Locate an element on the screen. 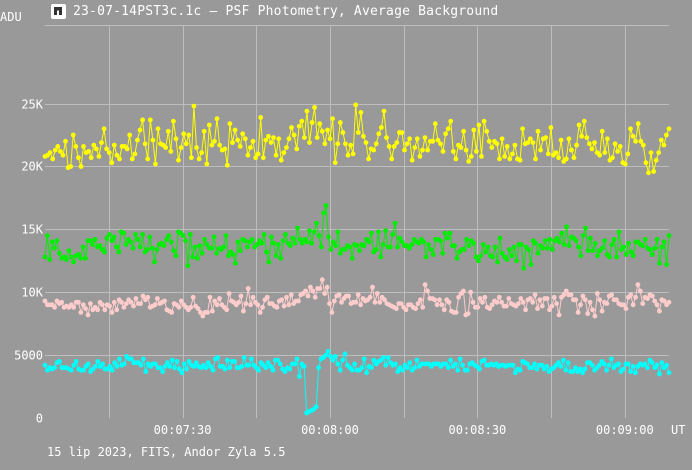 The width and height of the screenshot is (692, 470). x-tick-label: 00:08:30 is located at coordinates (477, 430).